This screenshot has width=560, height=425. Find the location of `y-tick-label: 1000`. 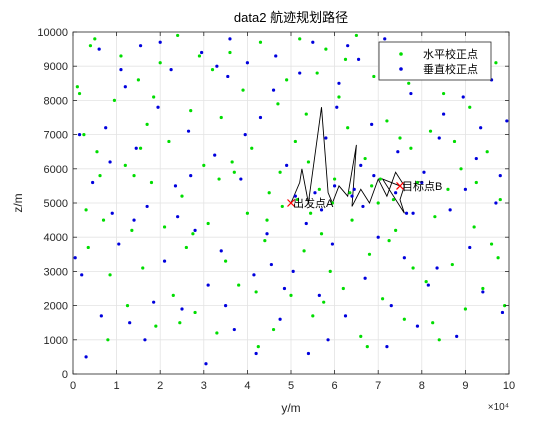

y-tick-label: 1000 is located at coordinates (56, 341).